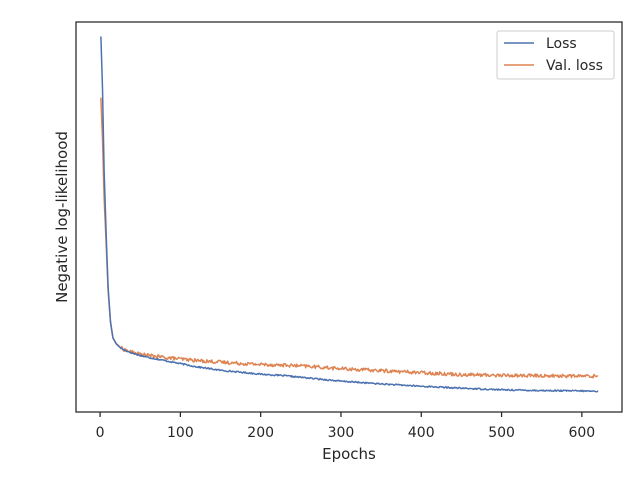 Image resolution: width=640 pixels, height=480 pixels. I want to click on x-tick-label: 200, so click(260, 433).